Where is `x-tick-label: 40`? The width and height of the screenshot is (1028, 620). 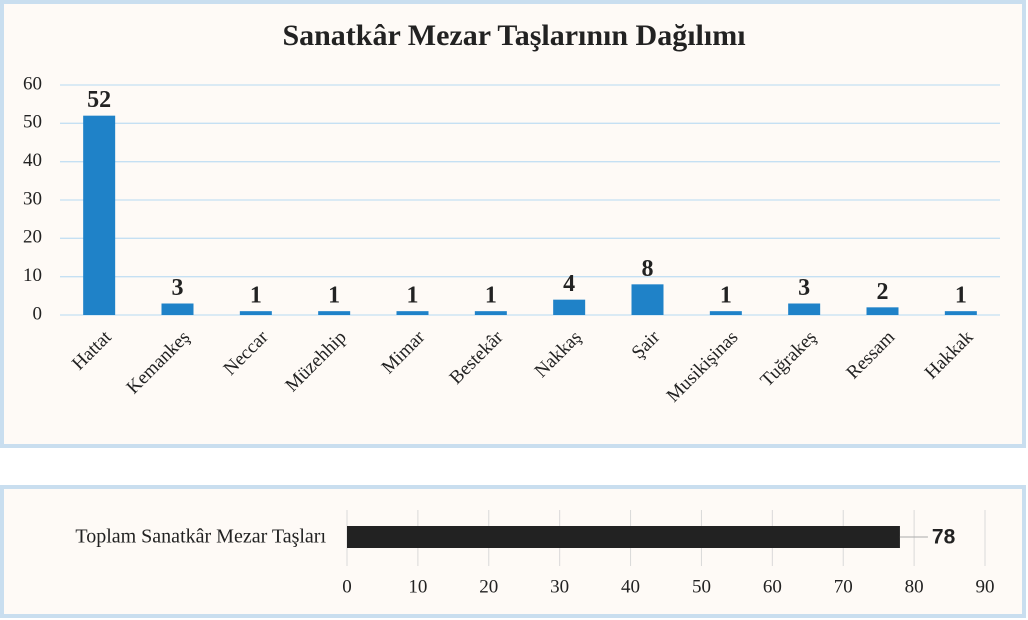
x-tick-label: 40 is located at coordinates (630, 586).